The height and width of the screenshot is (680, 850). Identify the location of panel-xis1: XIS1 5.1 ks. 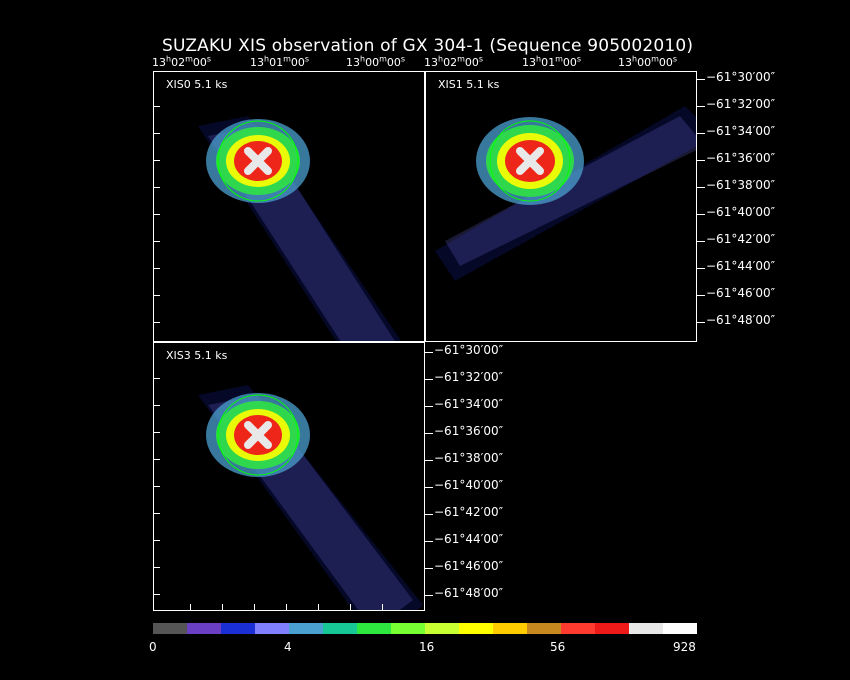
(561, 206).